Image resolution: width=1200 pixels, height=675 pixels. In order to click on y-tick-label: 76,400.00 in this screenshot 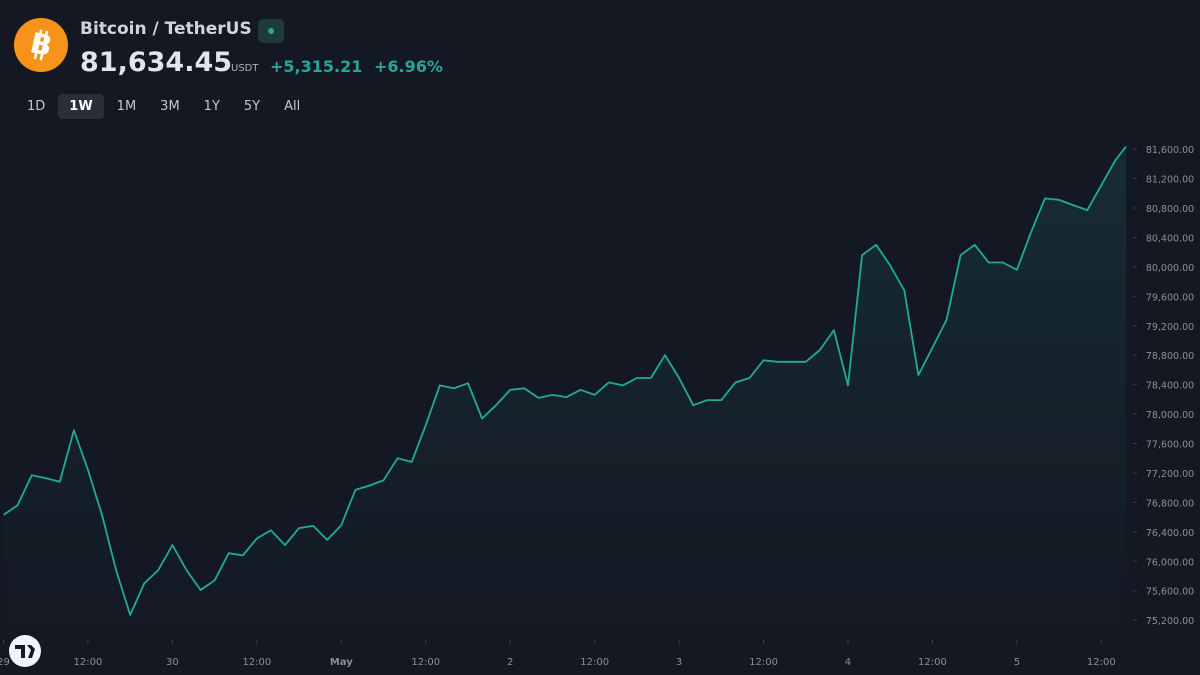, I will do `click(1170, 533)`.